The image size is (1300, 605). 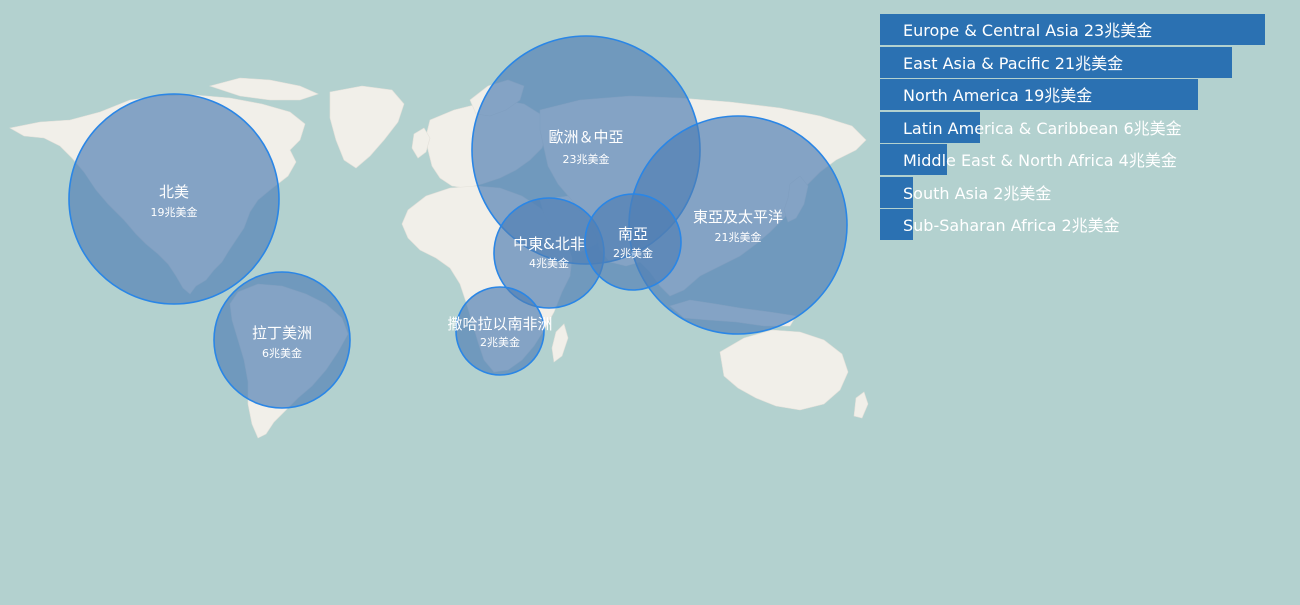 I want to click on legend-row: East Asia & Pacific 21兆美金, so click(x=1080, y=62).